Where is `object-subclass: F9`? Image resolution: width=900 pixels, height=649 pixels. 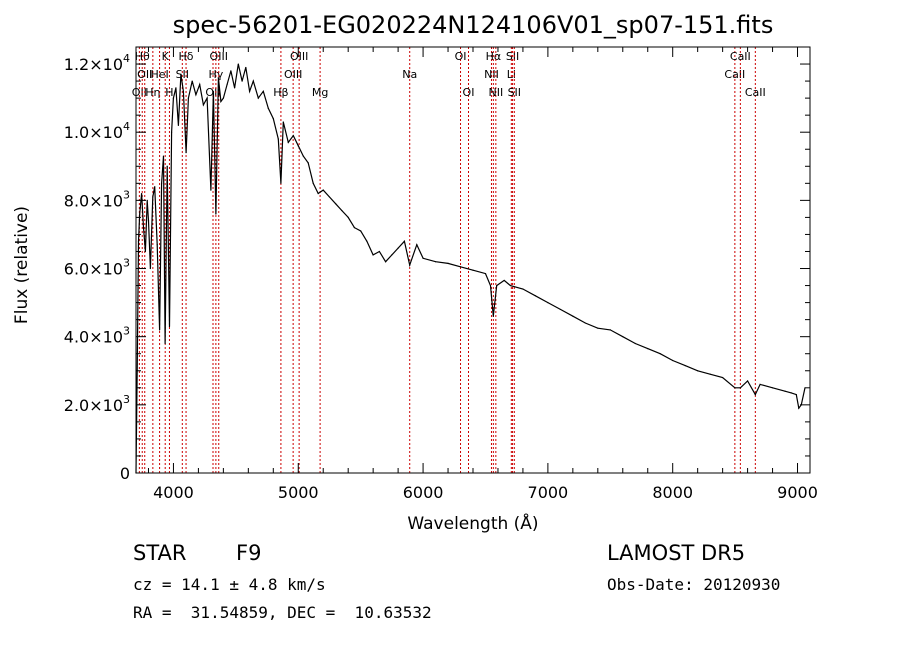
object-subclass: F9 is located at coordinates (249, 553).